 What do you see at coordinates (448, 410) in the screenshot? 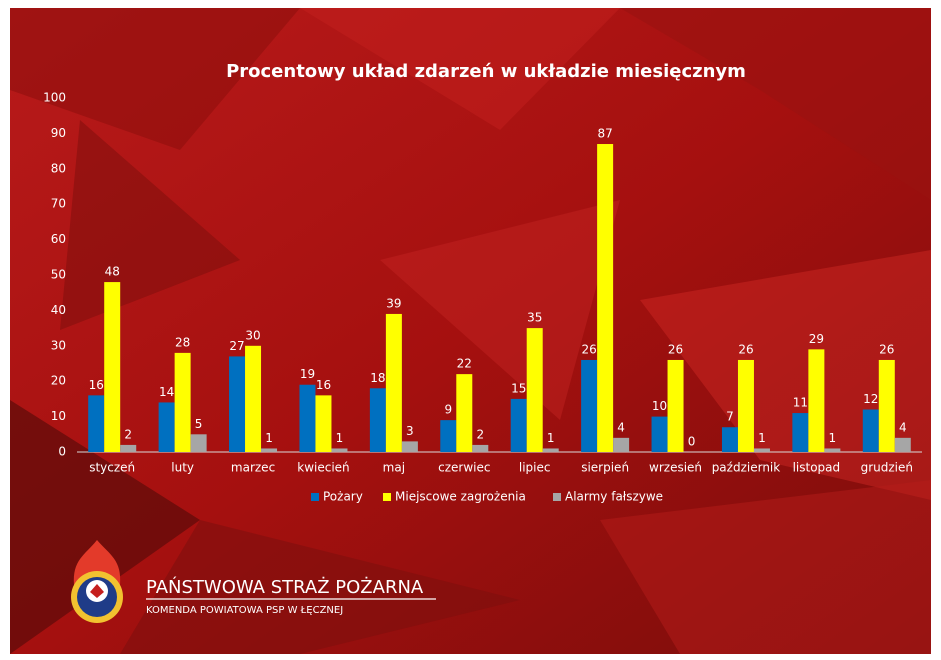
I see `value-label: 9` at bounding box center [448, 410].